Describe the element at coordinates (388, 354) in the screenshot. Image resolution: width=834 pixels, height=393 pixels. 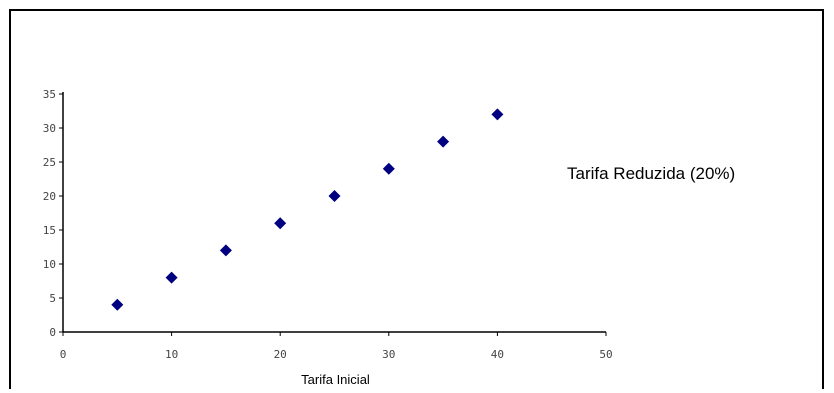
I see `x-tick-label: 30` at that location.